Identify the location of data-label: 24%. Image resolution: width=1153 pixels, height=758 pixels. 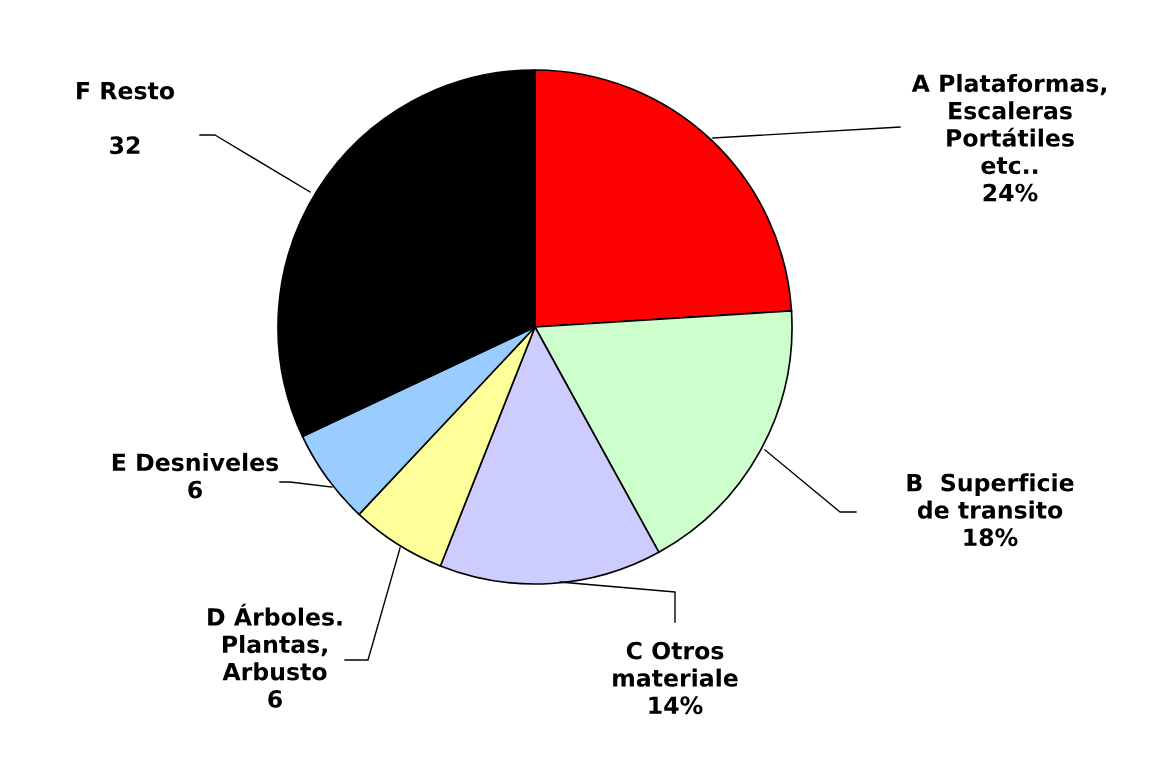
(1010, 192).